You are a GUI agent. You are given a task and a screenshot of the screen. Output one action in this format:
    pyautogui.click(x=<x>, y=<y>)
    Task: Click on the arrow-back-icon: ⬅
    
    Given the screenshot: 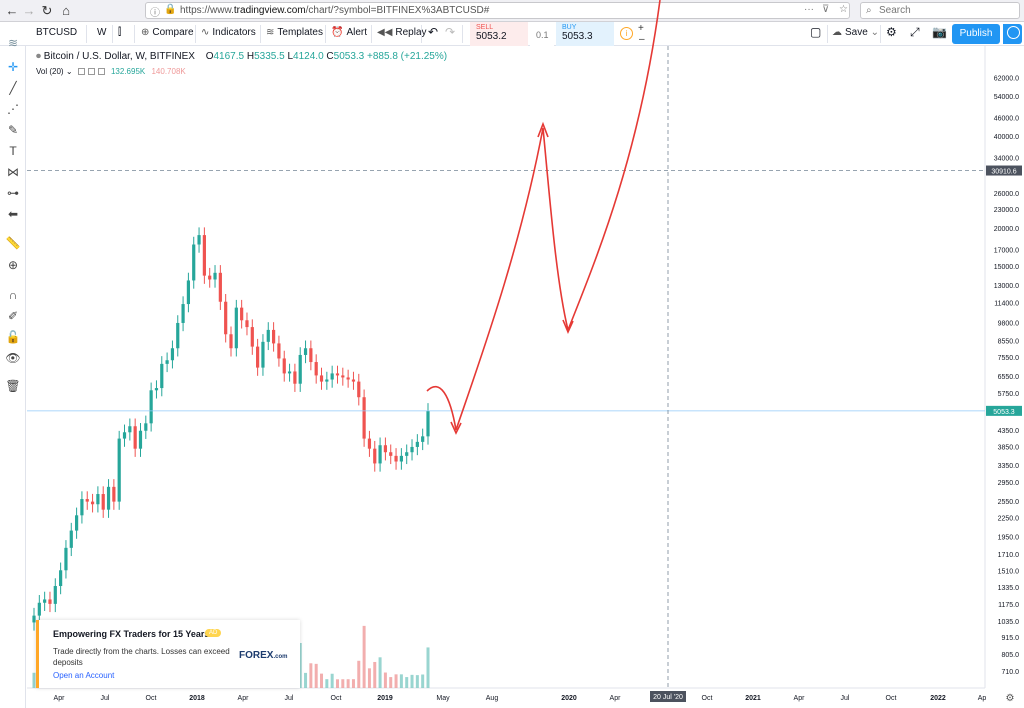 What is the action you would take?
    pyautogui.click(x=13, y=214)
    